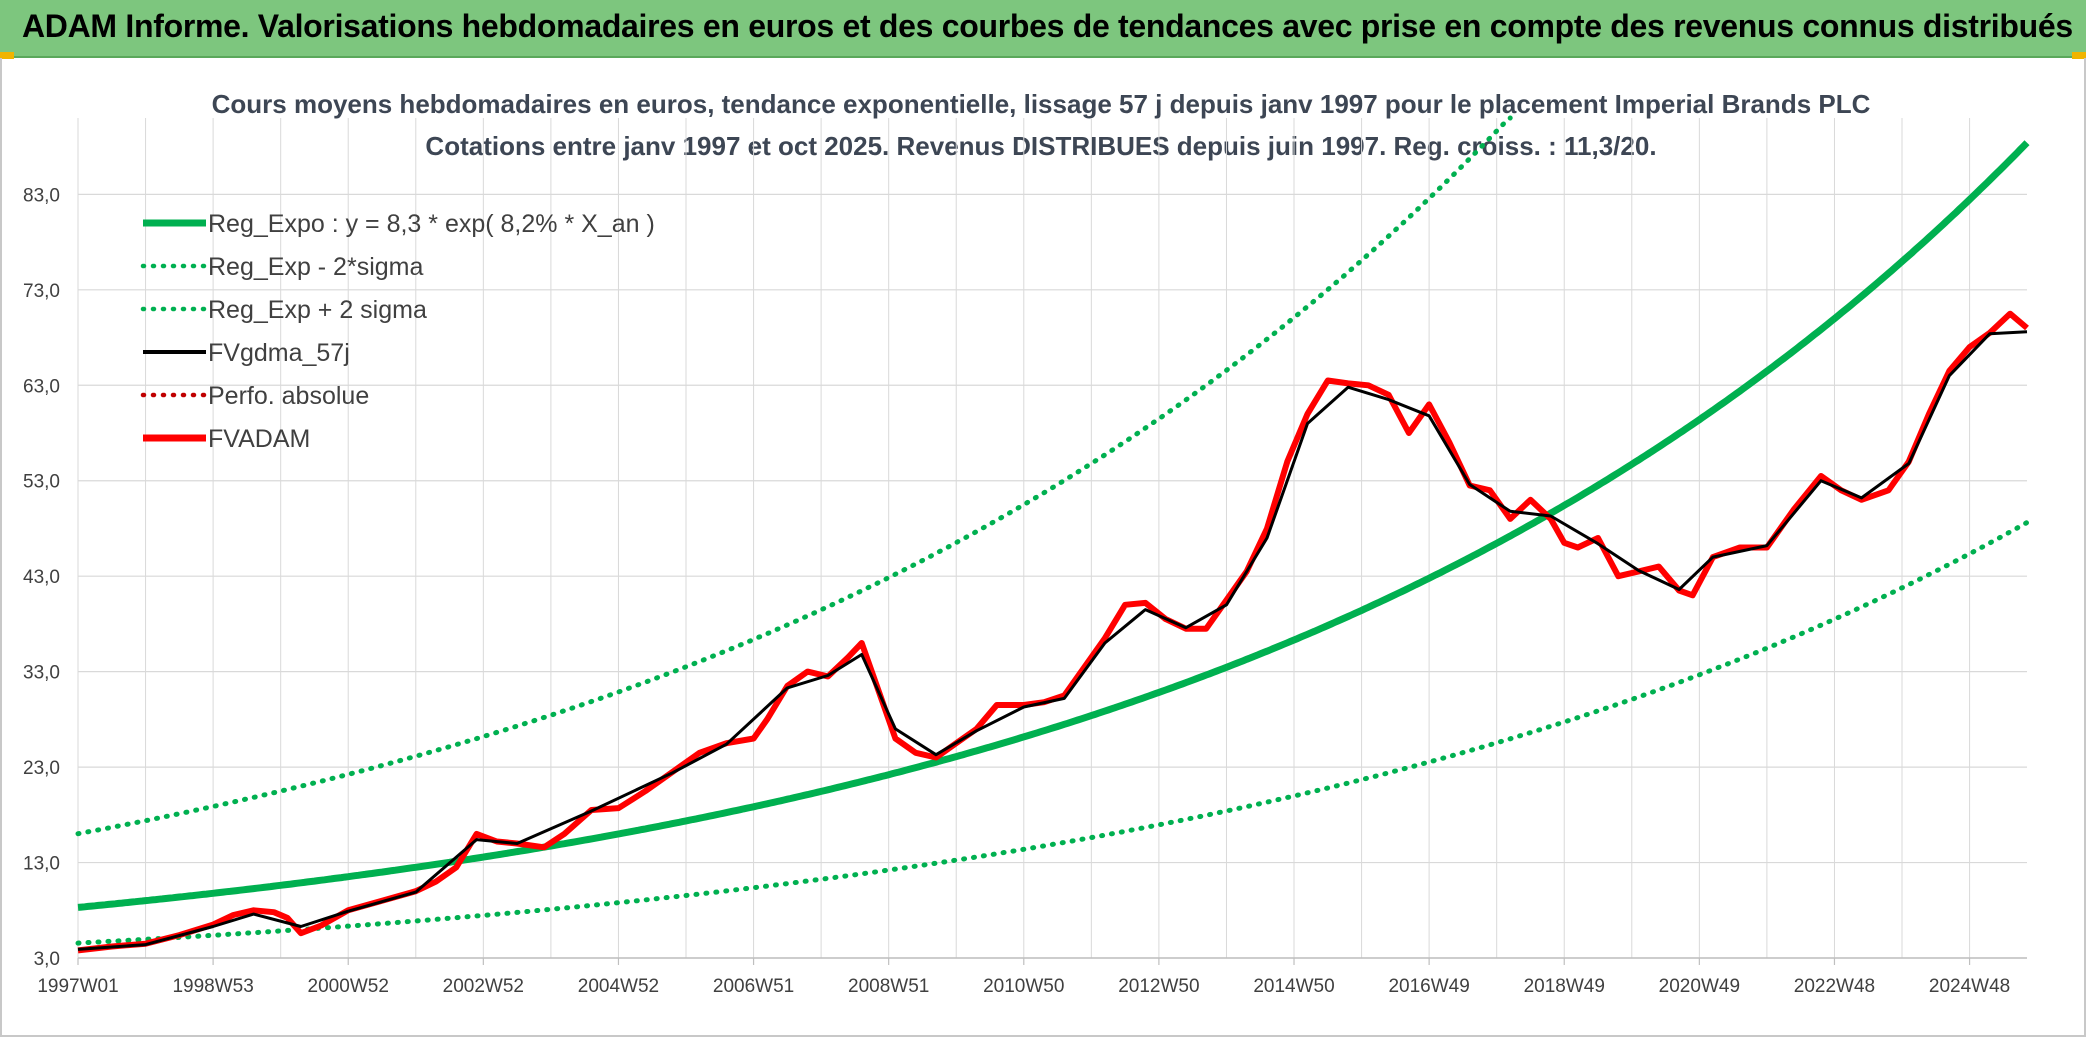  I want to click on x-tick-label: 2014W50, so click(1293, 986).